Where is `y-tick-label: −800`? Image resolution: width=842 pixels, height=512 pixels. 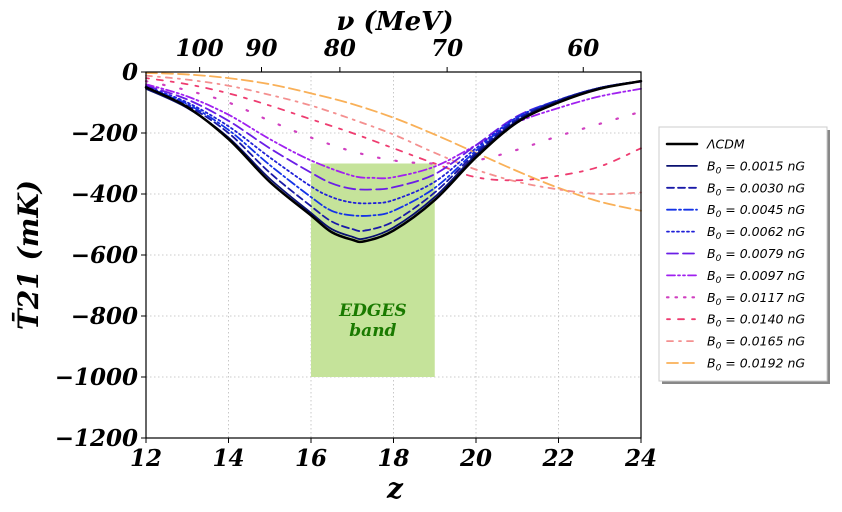
y-tick-label: −800 is located at coordinates (104, 316).